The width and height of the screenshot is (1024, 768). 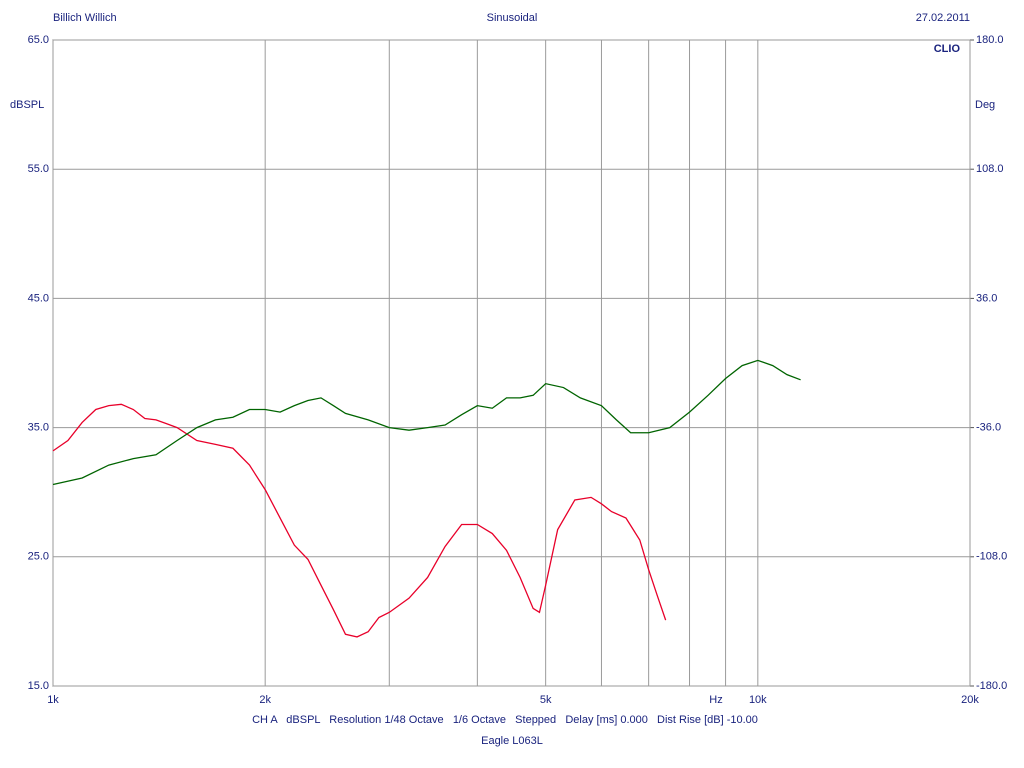 I want to click on x-tick-label: 1k, so click(x=53, y=700).